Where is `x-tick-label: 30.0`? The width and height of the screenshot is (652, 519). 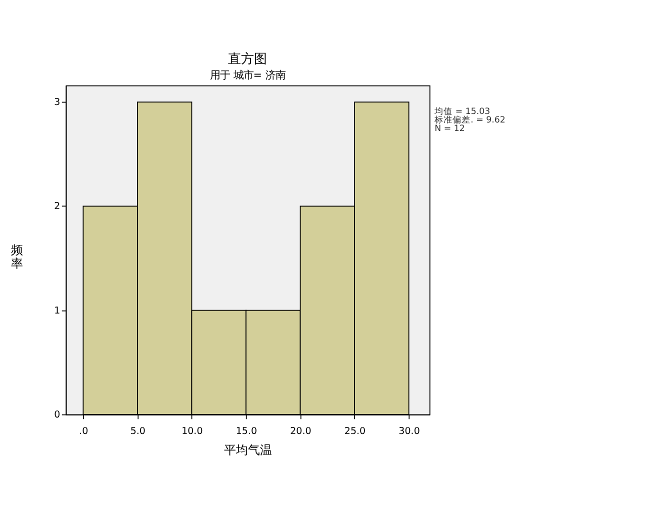 x-tick-label: 30.0 is located at coordinates (409, 431).